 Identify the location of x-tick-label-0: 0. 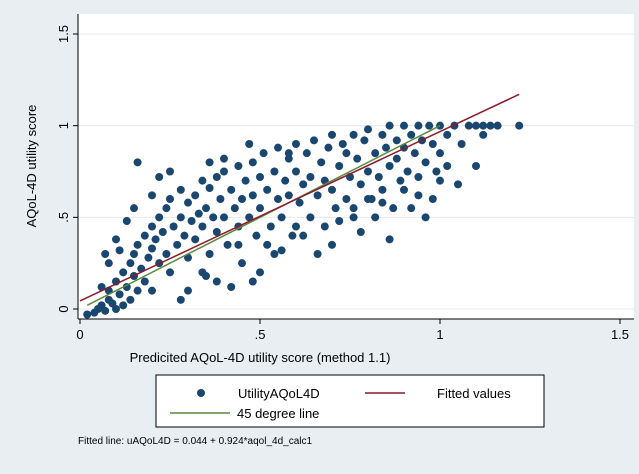
(79, 334).